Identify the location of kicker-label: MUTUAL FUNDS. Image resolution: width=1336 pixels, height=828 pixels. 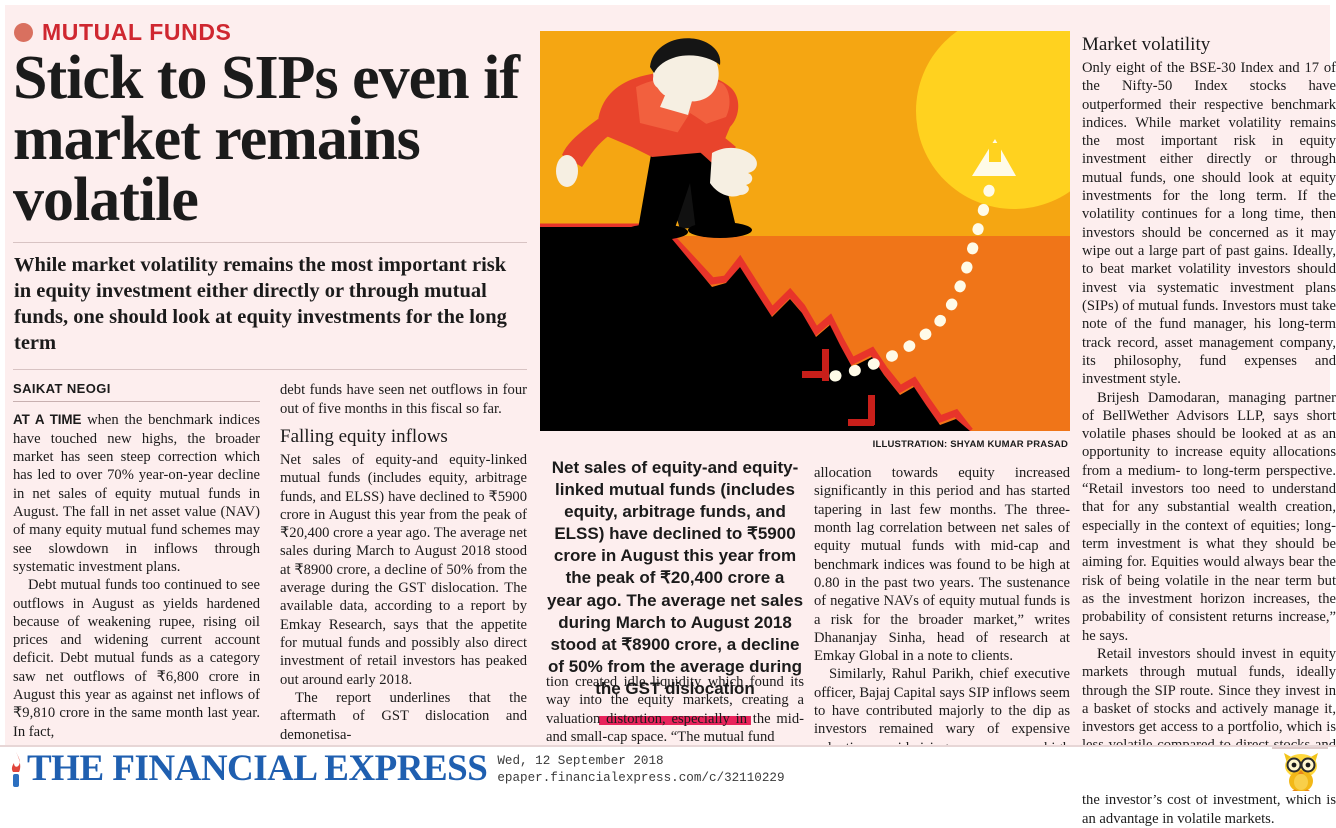
(137, 32).